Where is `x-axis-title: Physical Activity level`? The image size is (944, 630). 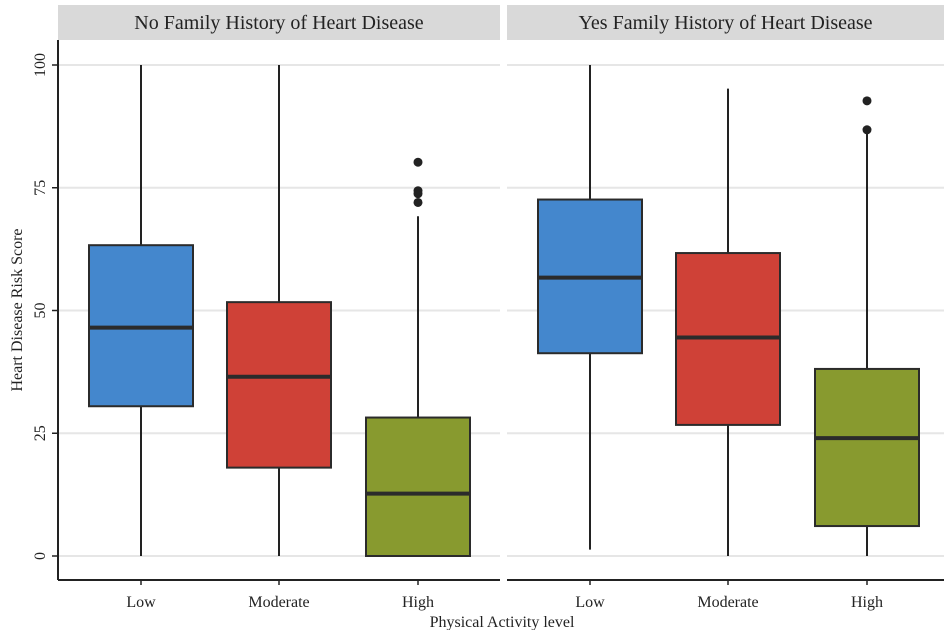 x-axis-title: Physical Activity level is located at coordinates (502, 622).